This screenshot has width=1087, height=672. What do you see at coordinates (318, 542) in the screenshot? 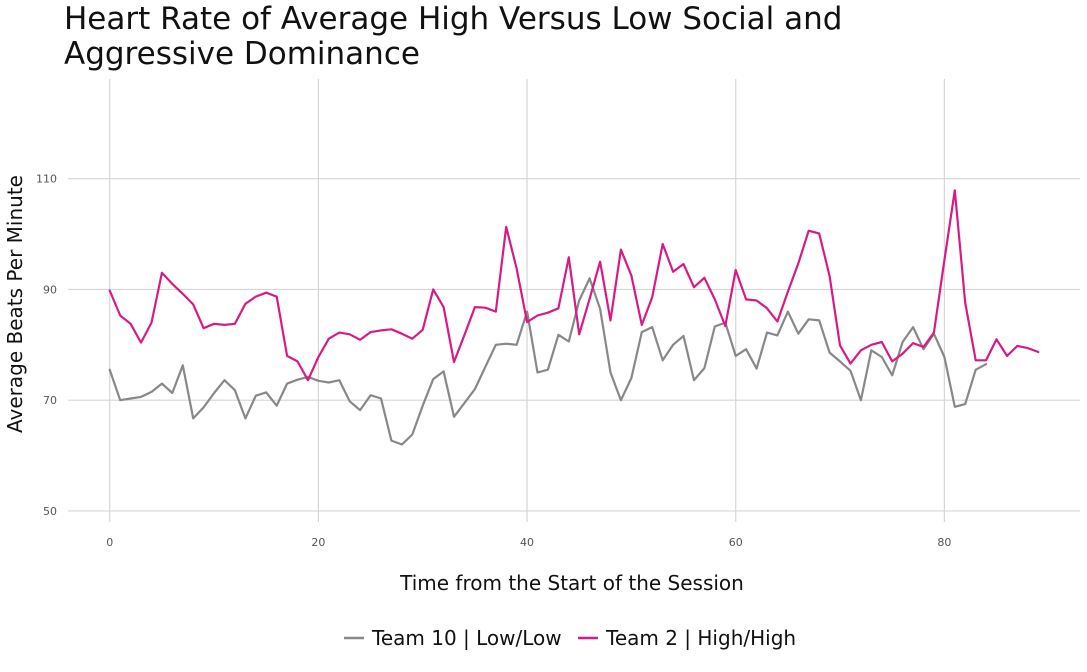
I see `x-tick-label: 20` at bounding box center [318, 542].